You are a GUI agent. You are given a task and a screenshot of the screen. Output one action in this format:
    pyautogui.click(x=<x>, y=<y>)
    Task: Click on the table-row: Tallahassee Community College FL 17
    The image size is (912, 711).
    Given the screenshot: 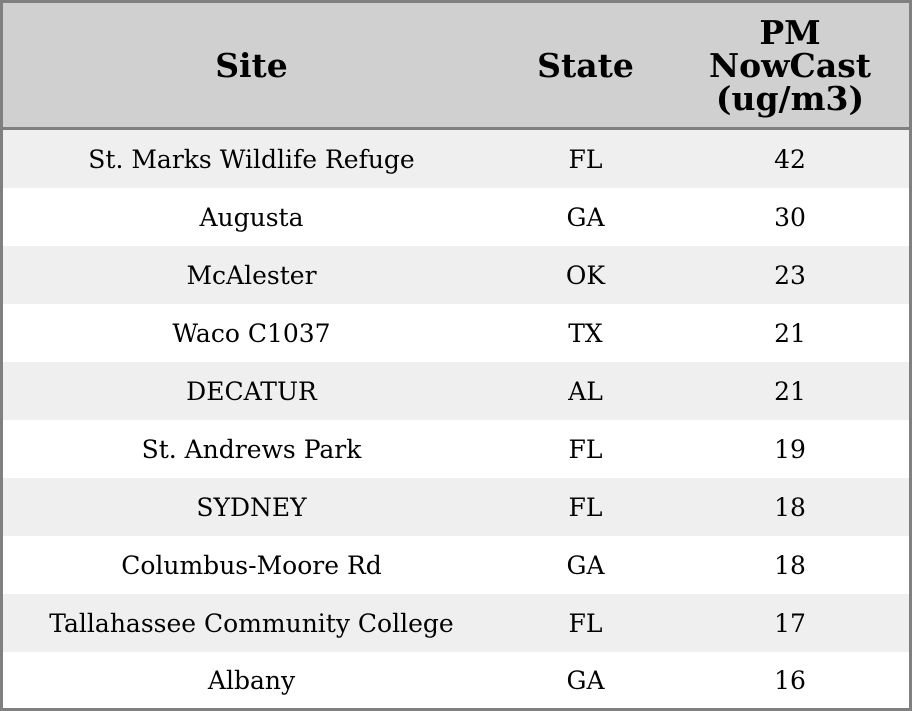 What is the action you would take?
    pyautogui.click(x=456, y=623)
    